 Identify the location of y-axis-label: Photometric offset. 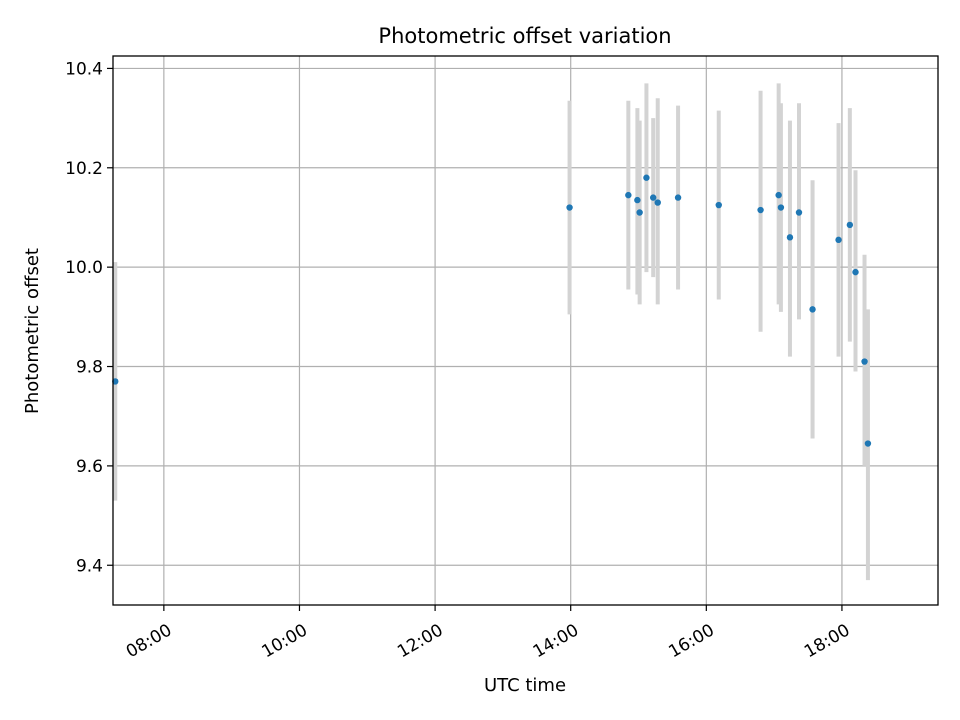
(32, 331).